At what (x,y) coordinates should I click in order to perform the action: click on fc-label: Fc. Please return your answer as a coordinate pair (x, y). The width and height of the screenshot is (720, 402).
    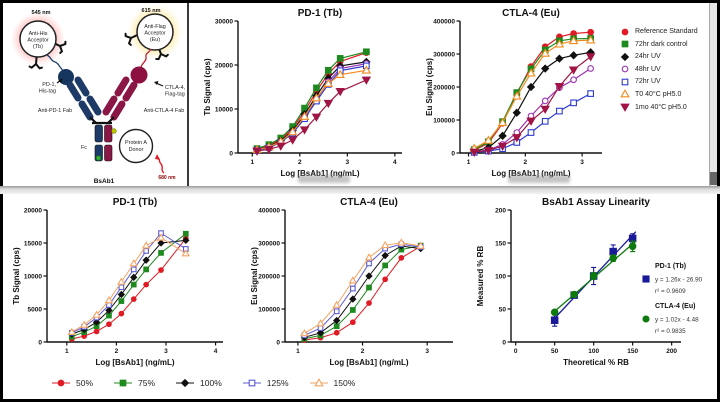
    Looking at the image, I should click on (84, 148).